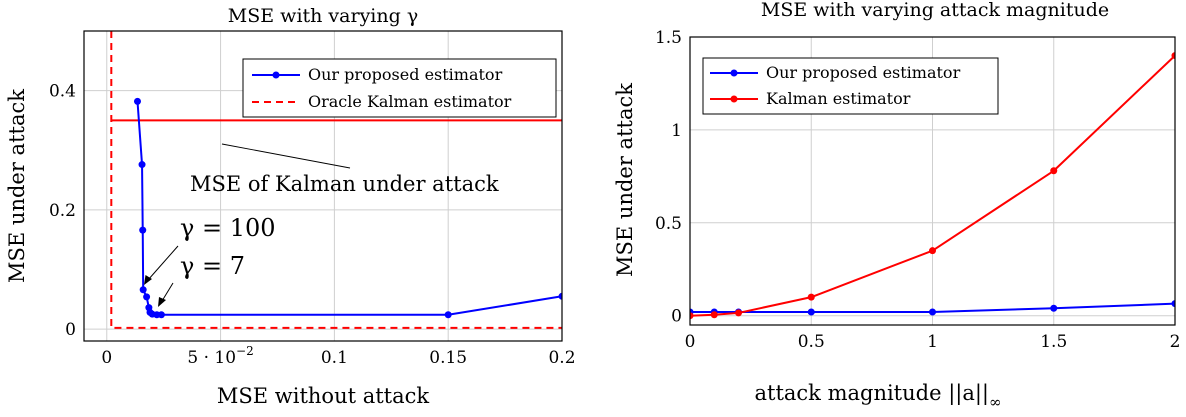 This screenshot has width=1186, height=417. What do you see at coordinates (410, 101) in the screenshot?
I see `left-legend-label-oracle: Oracle Kalman estimator` at bounding box center [410, 101].